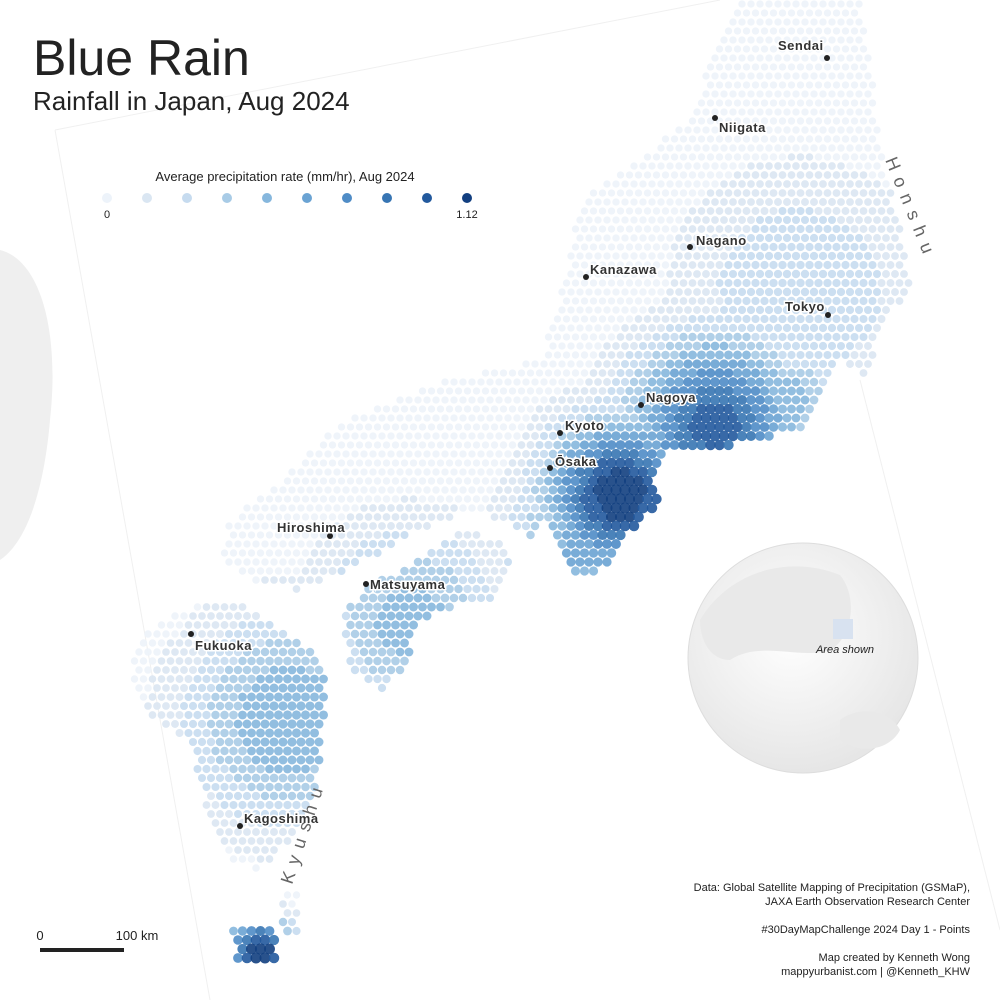  Describe the element at coordinates (26, 405) in the screenshot. I see `korea-land` at that location.